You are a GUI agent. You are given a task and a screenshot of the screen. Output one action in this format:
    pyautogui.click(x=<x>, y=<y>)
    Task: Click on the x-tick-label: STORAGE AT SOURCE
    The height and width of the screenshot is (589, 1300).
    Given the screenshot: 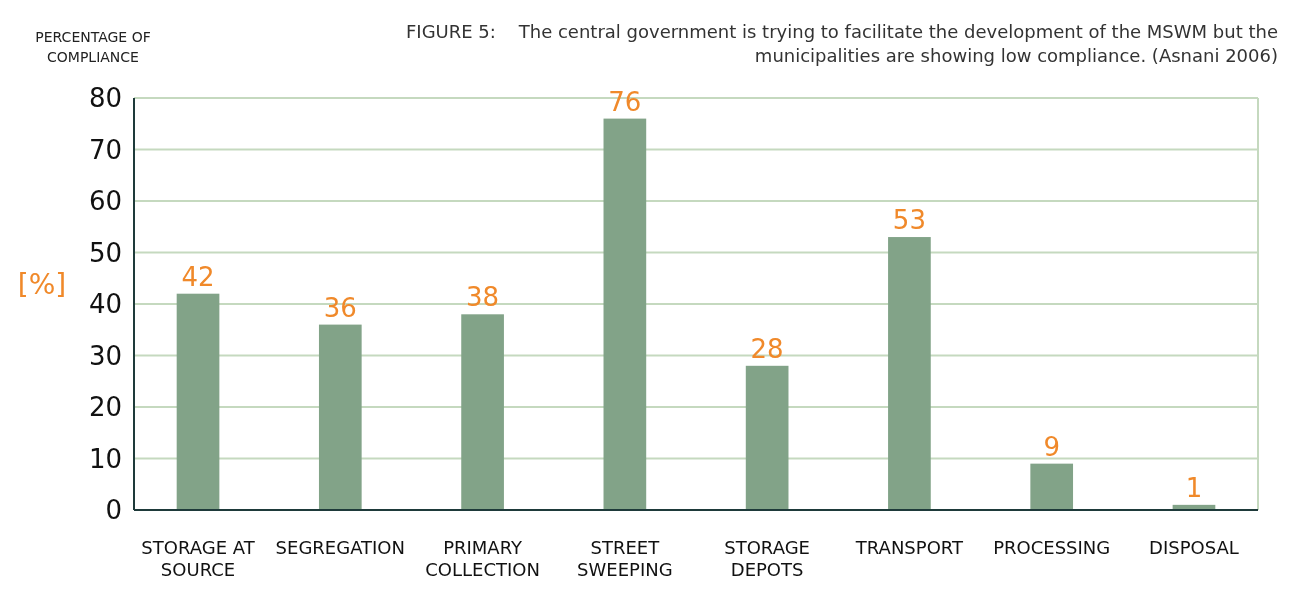 What is the action you would take?
    pyautogui.click(x=198, y=558)
    